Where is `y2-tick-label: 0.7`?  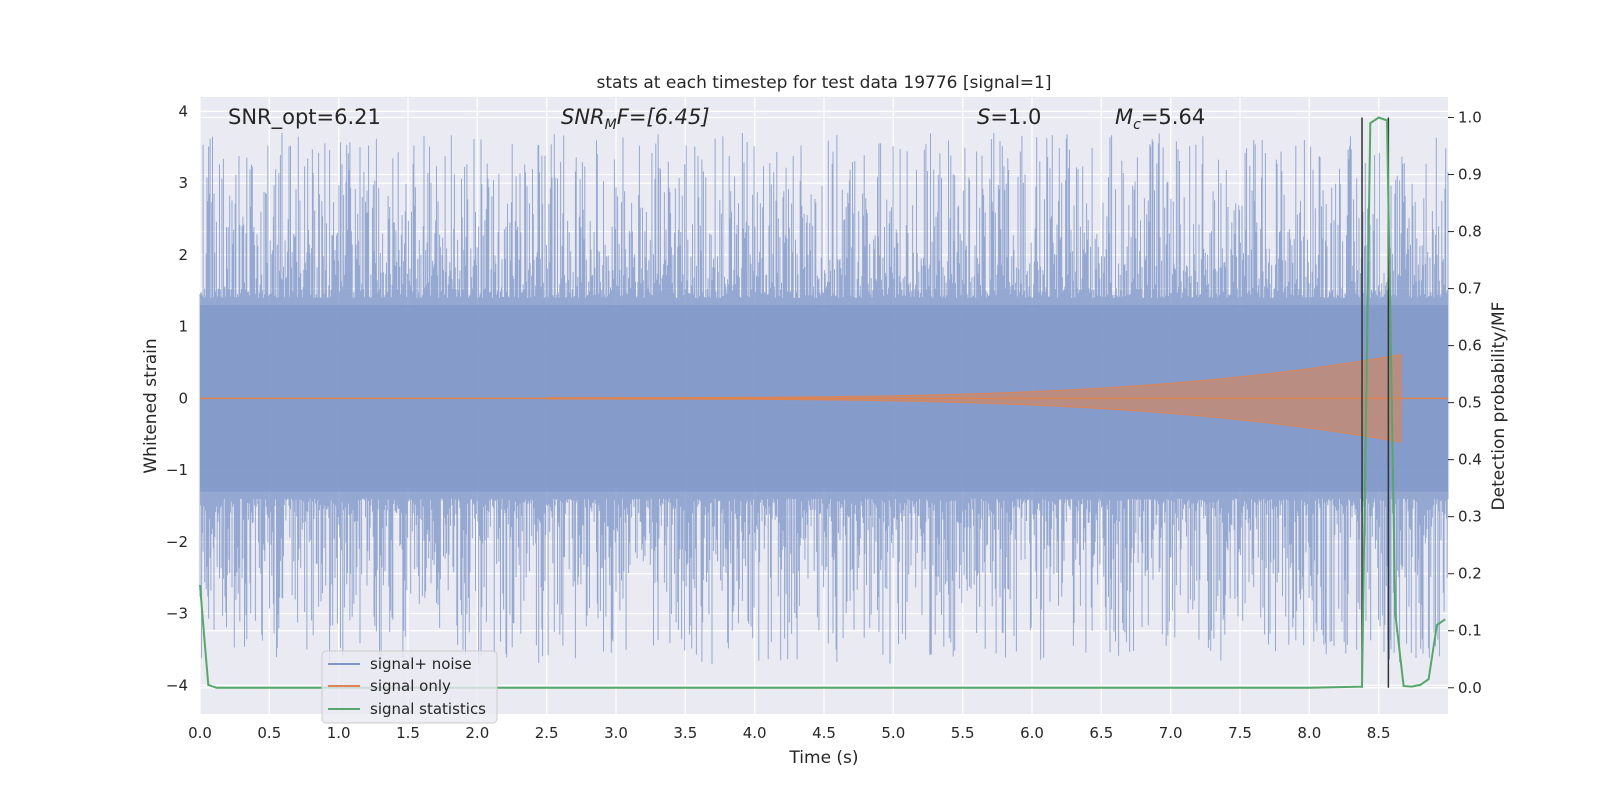
y2-tick-label: 0.7 is located at coordinates (1470, 289).